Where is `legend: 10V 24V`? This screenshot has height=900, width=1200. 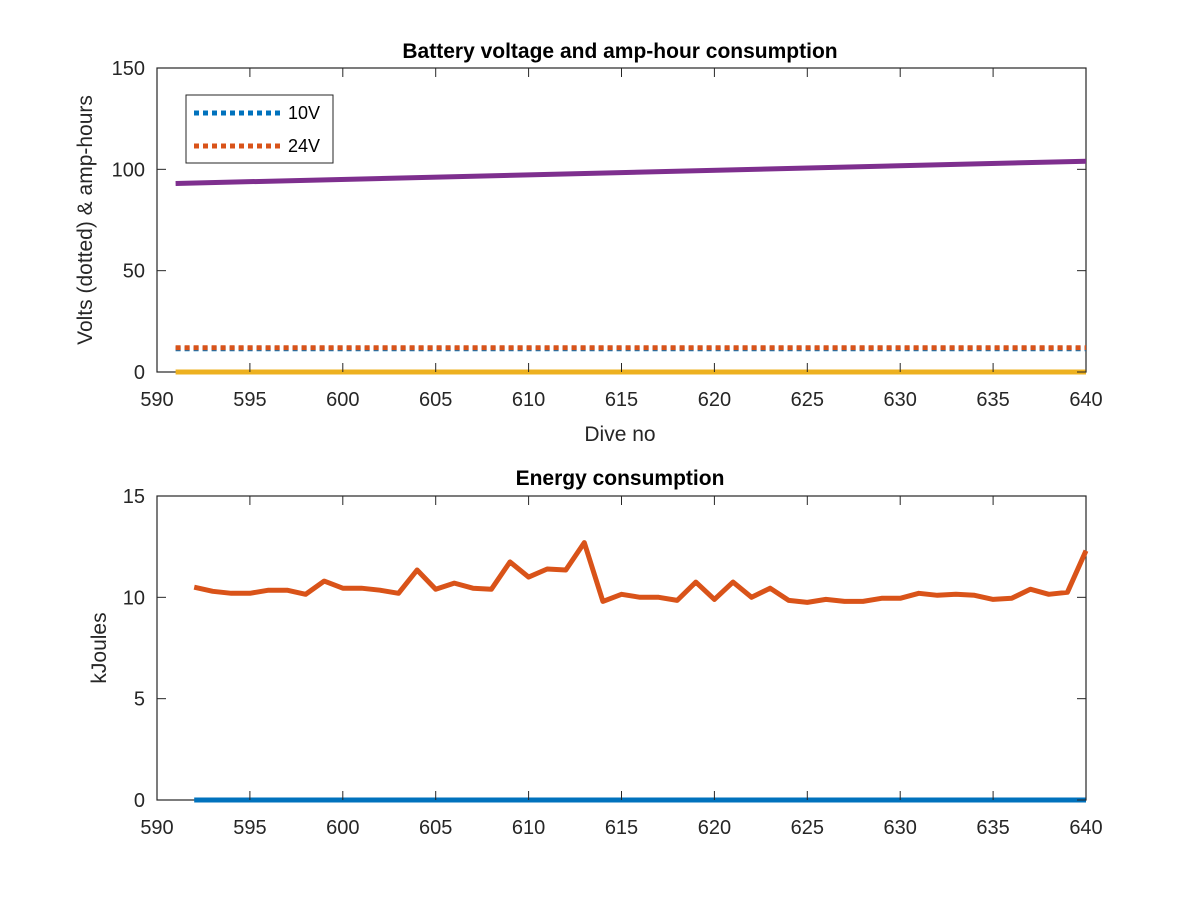
legend: 10V 24V is located at coordinates (259, 129).